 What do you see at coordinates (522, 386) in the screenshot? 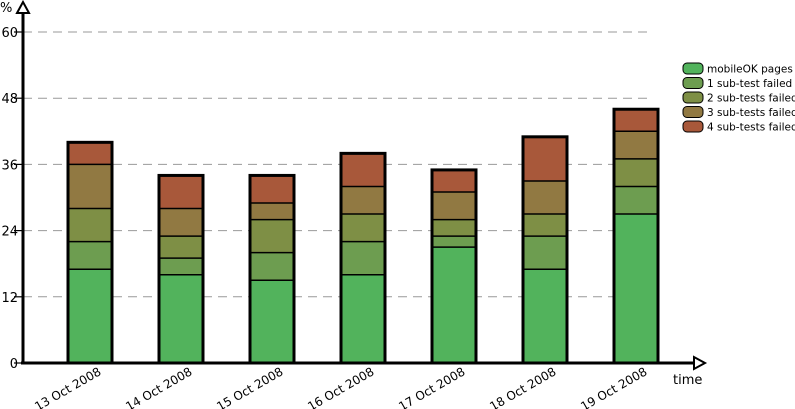
I see `x-tick-label: 18 Oct 2008` at bounding box center [522, 386].